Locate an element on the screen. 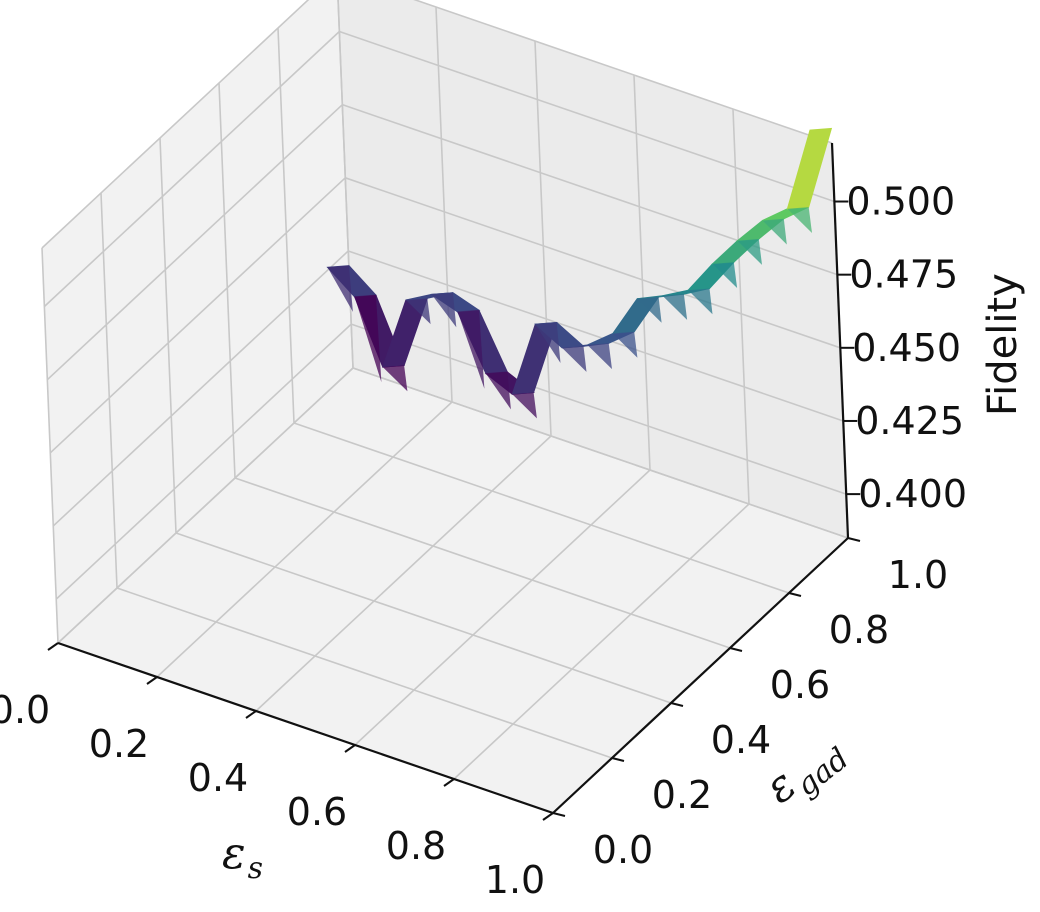  z-tick-label: 0.500 is located at coordinates (900, 202).